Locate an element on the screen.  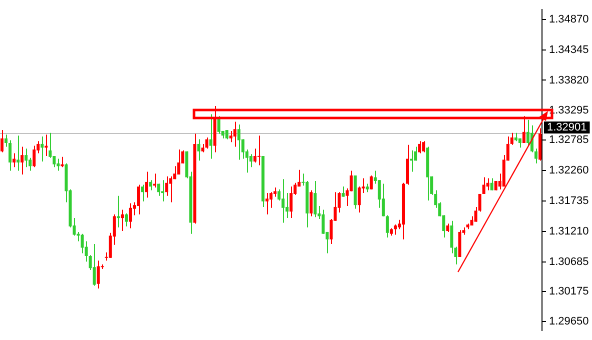
y-tick-label: 1.31735 is located at coordinates (569, 201).